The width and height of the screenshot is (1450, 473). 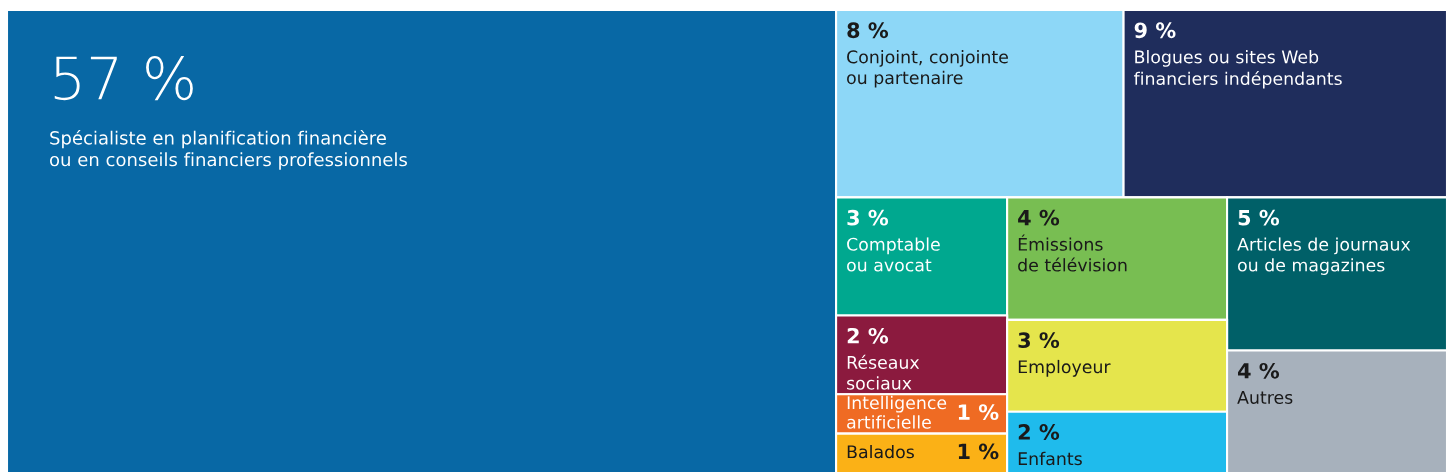 I want to click on category-label: Articles de journaux ou de magazines, so click(x=1324, y=256).